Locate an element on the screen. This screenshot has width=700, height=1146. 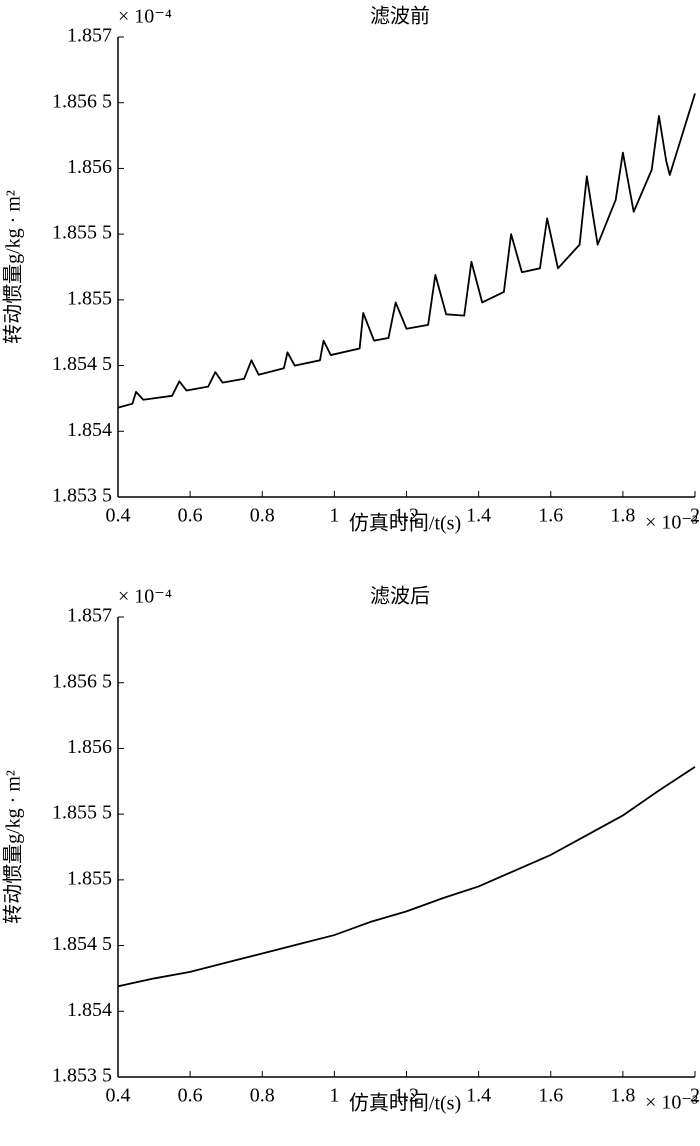
chart-title: 滤波后 is located at coordinates (400, 596).